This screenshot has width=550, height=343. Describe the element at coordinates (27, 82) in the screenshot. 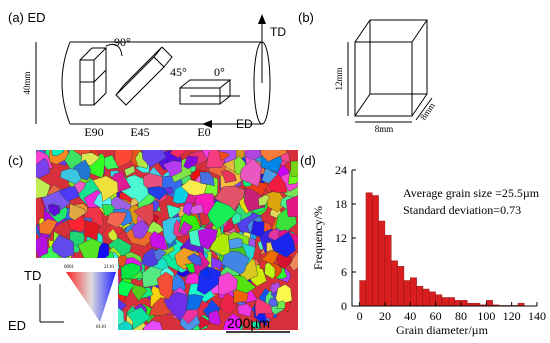

I see `diameter-label: 40mm` at that location.